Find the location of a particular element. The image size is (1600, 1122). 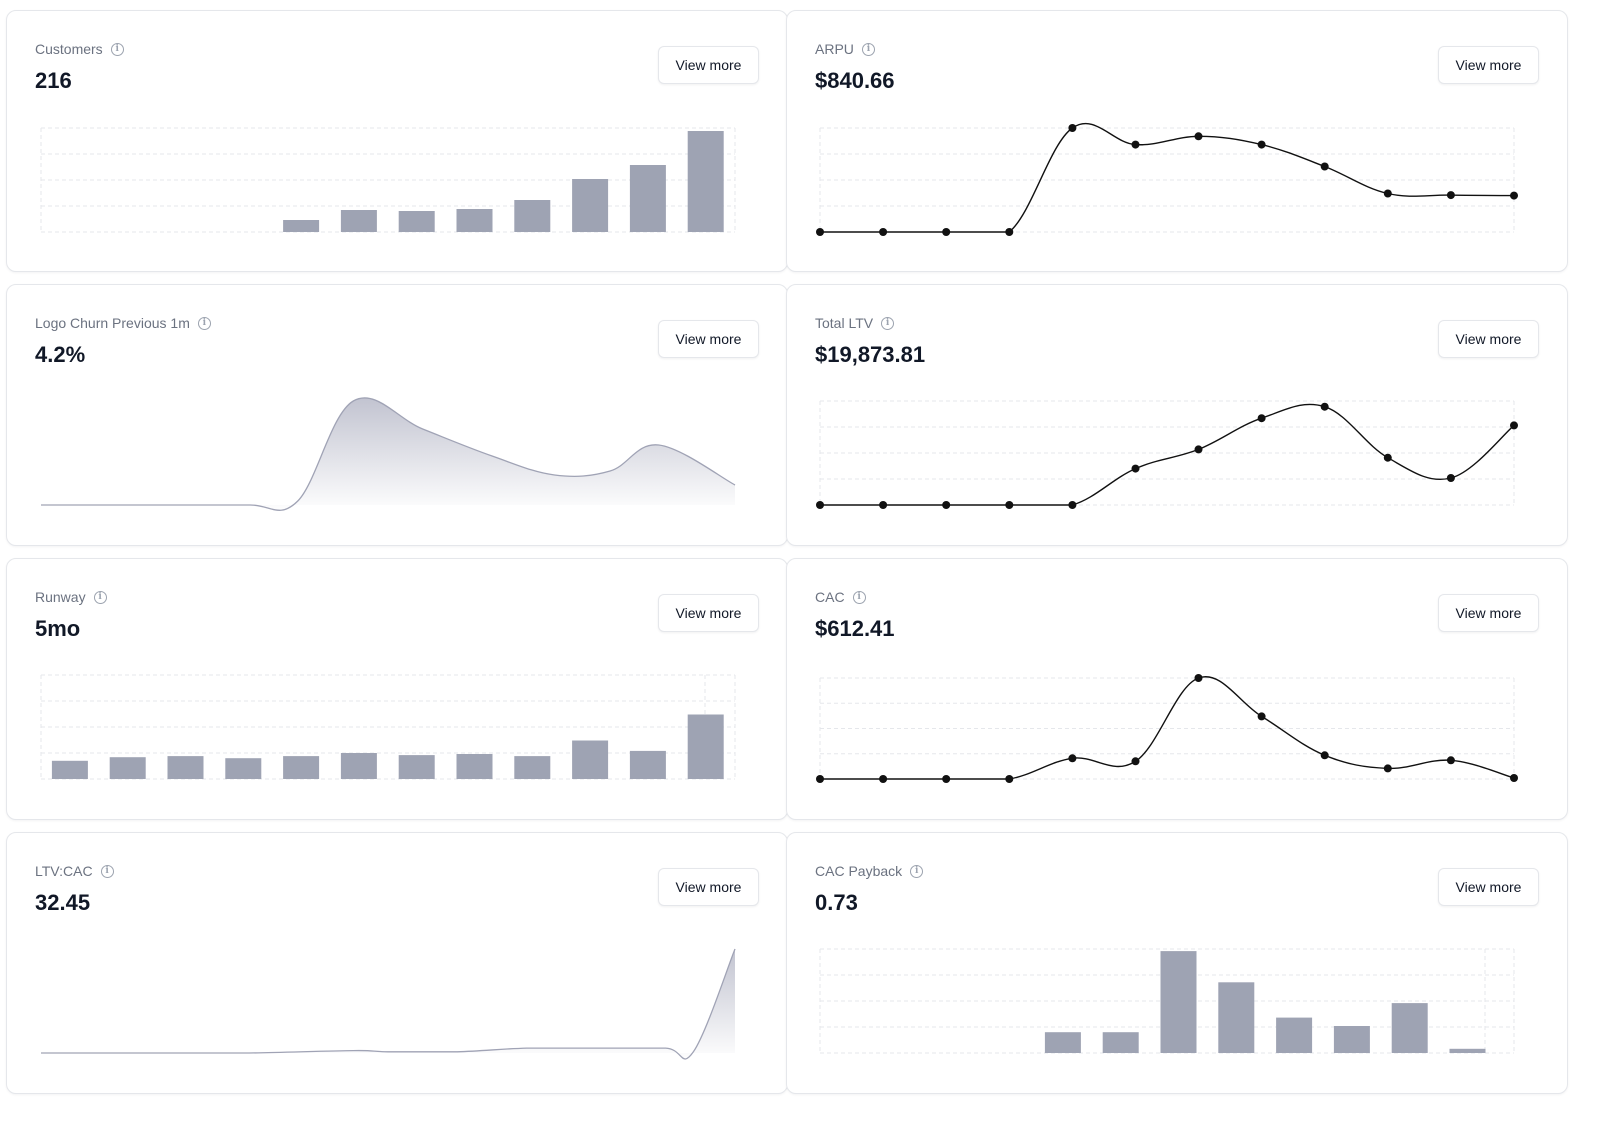

card-title: CAC is located at coordinates (830, 597).